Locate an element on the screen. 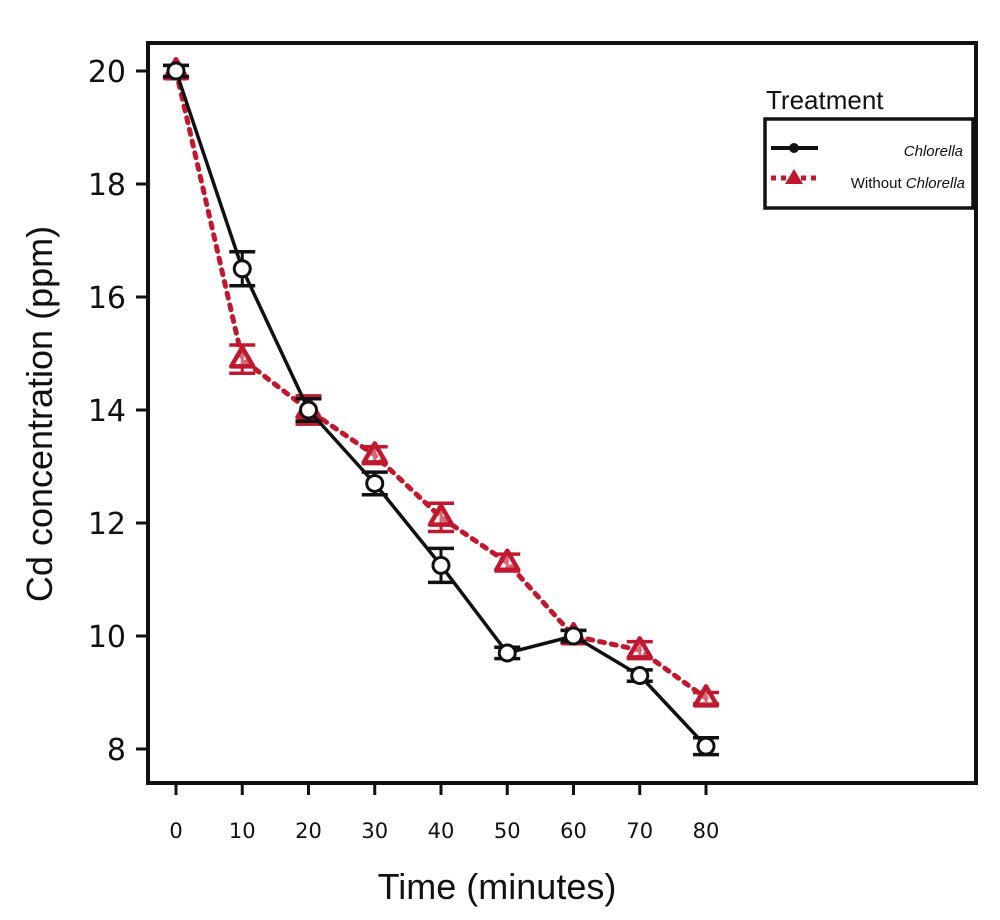 This screenshot has width=1000, height=920. x-tick-label-80: 80 is located at coordinates (706, 831).